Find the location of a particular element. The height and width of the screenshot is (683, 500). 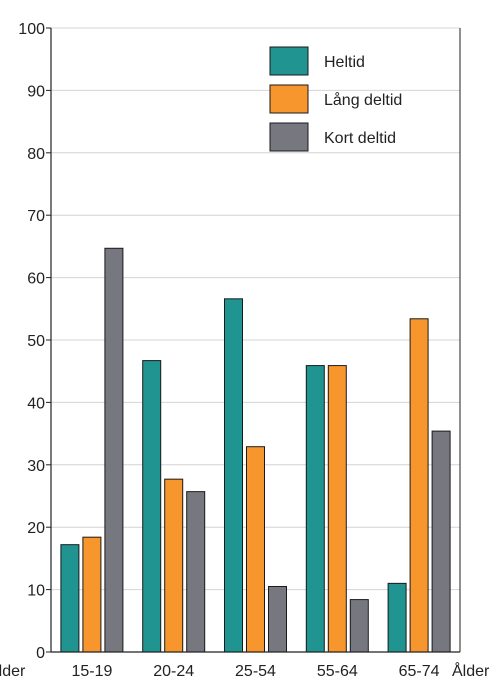

x-axis-label-right: Ålder is located at coordinates (471, 669).